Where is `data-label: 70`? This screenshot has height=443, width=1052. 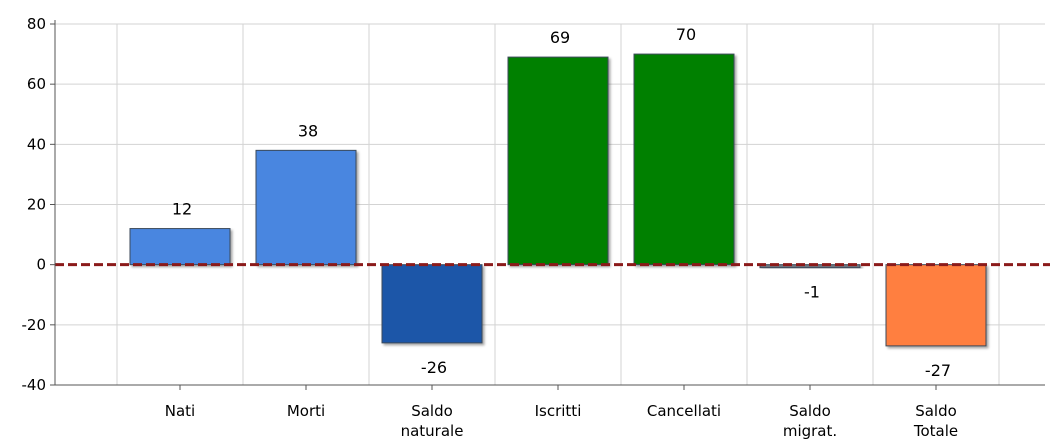
data-label: 70 is located at coordinates (686, 34).